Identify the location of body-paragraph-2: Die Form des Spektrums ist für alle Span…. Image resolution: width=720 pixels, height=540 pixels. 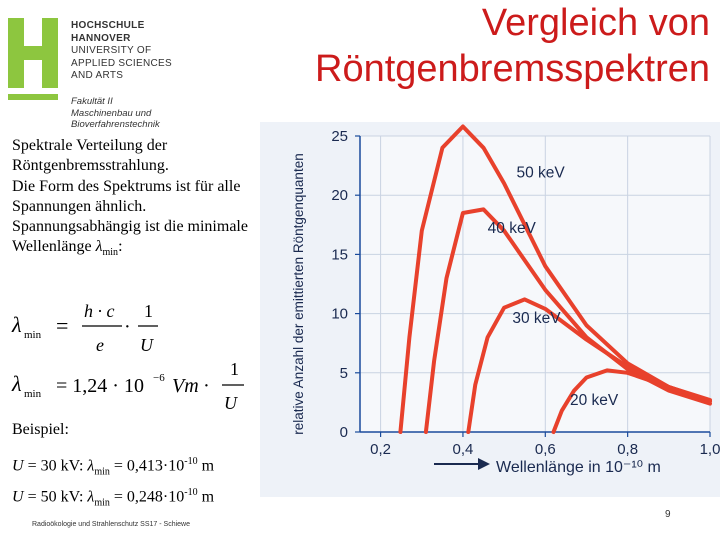
(126, 196).